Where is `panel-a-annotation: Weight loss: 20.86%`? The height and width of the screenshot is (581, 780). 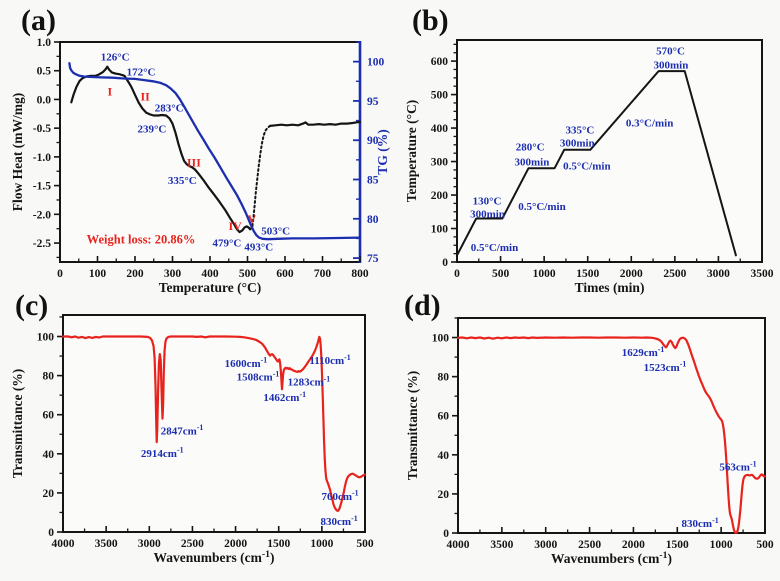 panel-a-annotation: Weight loss: 20.86% is located at coordinates (141, 240).